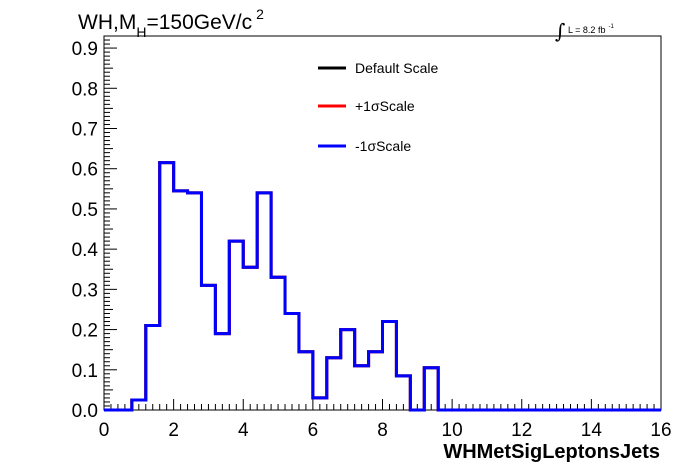  I want to click on y-tick-label: 0.8, so click(85, 89).